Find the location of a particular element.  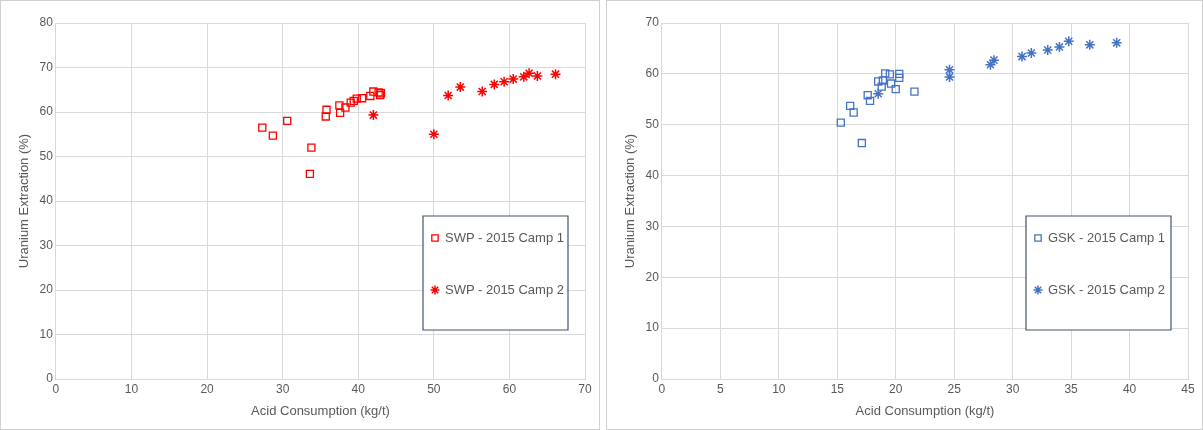

x-tick-label: 70 is located at coordinates (585, 388).